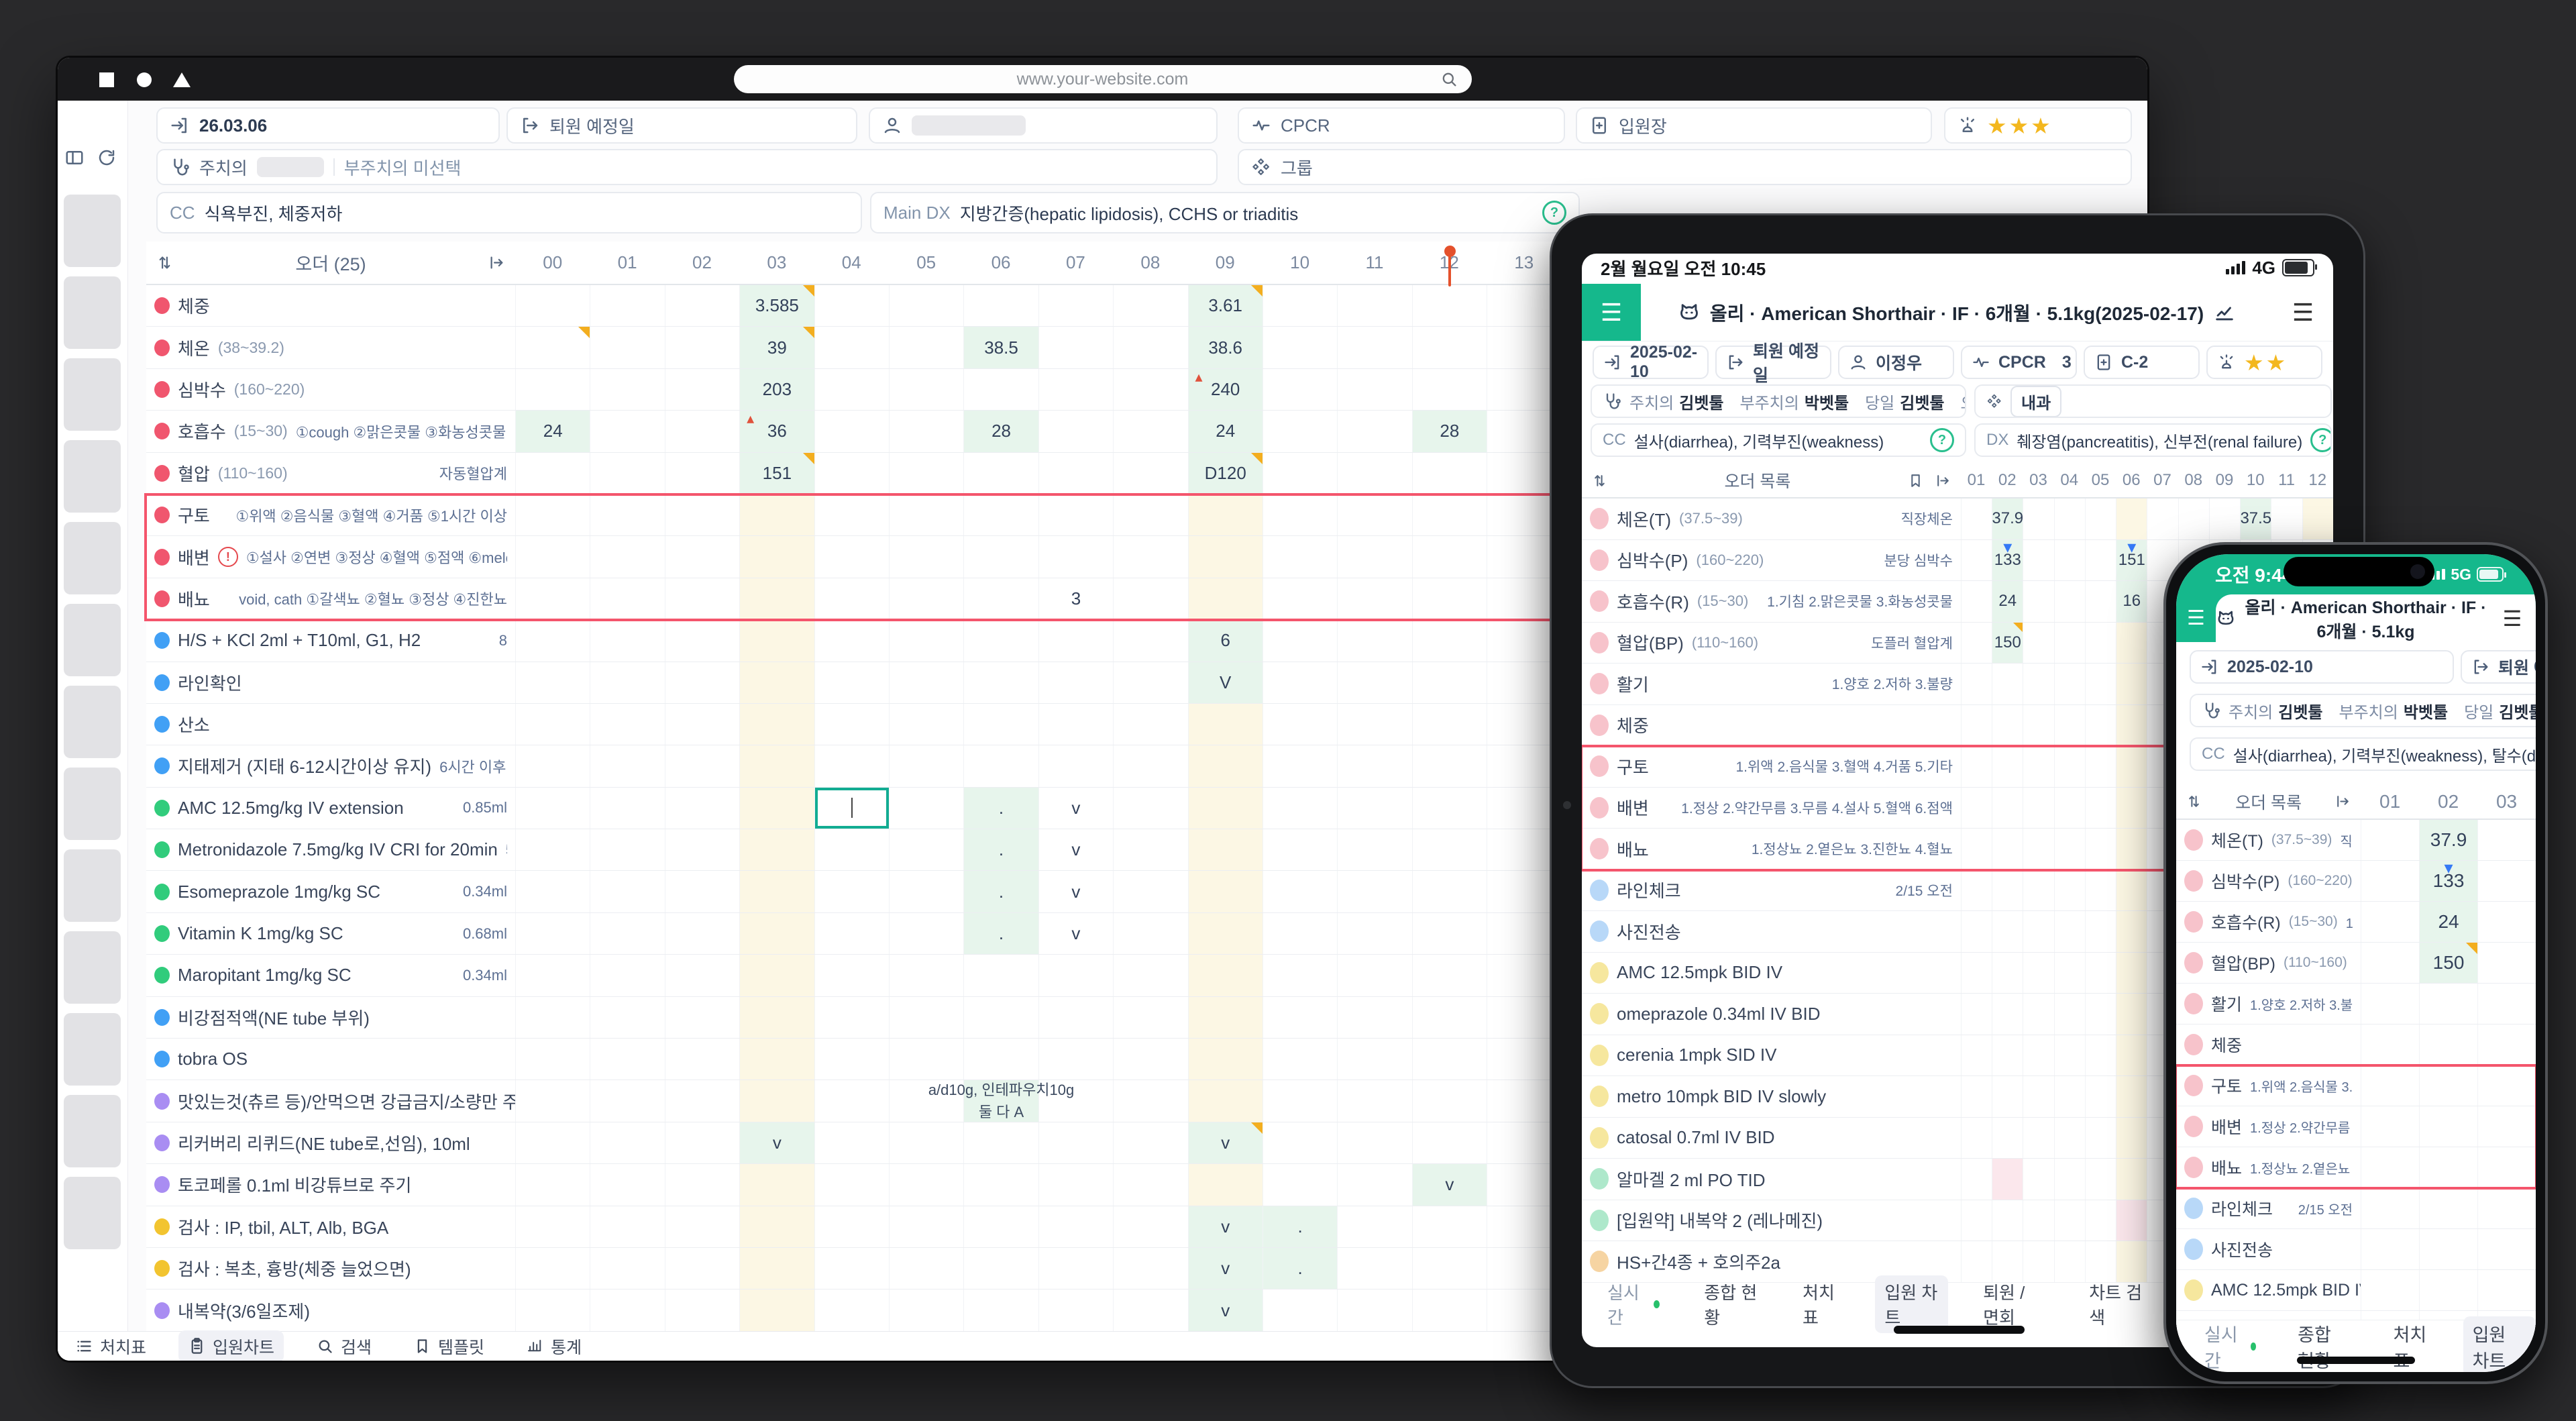 This screenshot has height=1421, width=2576. Describe the element at coordinates (1225, 1310) in the screenshot. I see `chart-cell: v` at that location.